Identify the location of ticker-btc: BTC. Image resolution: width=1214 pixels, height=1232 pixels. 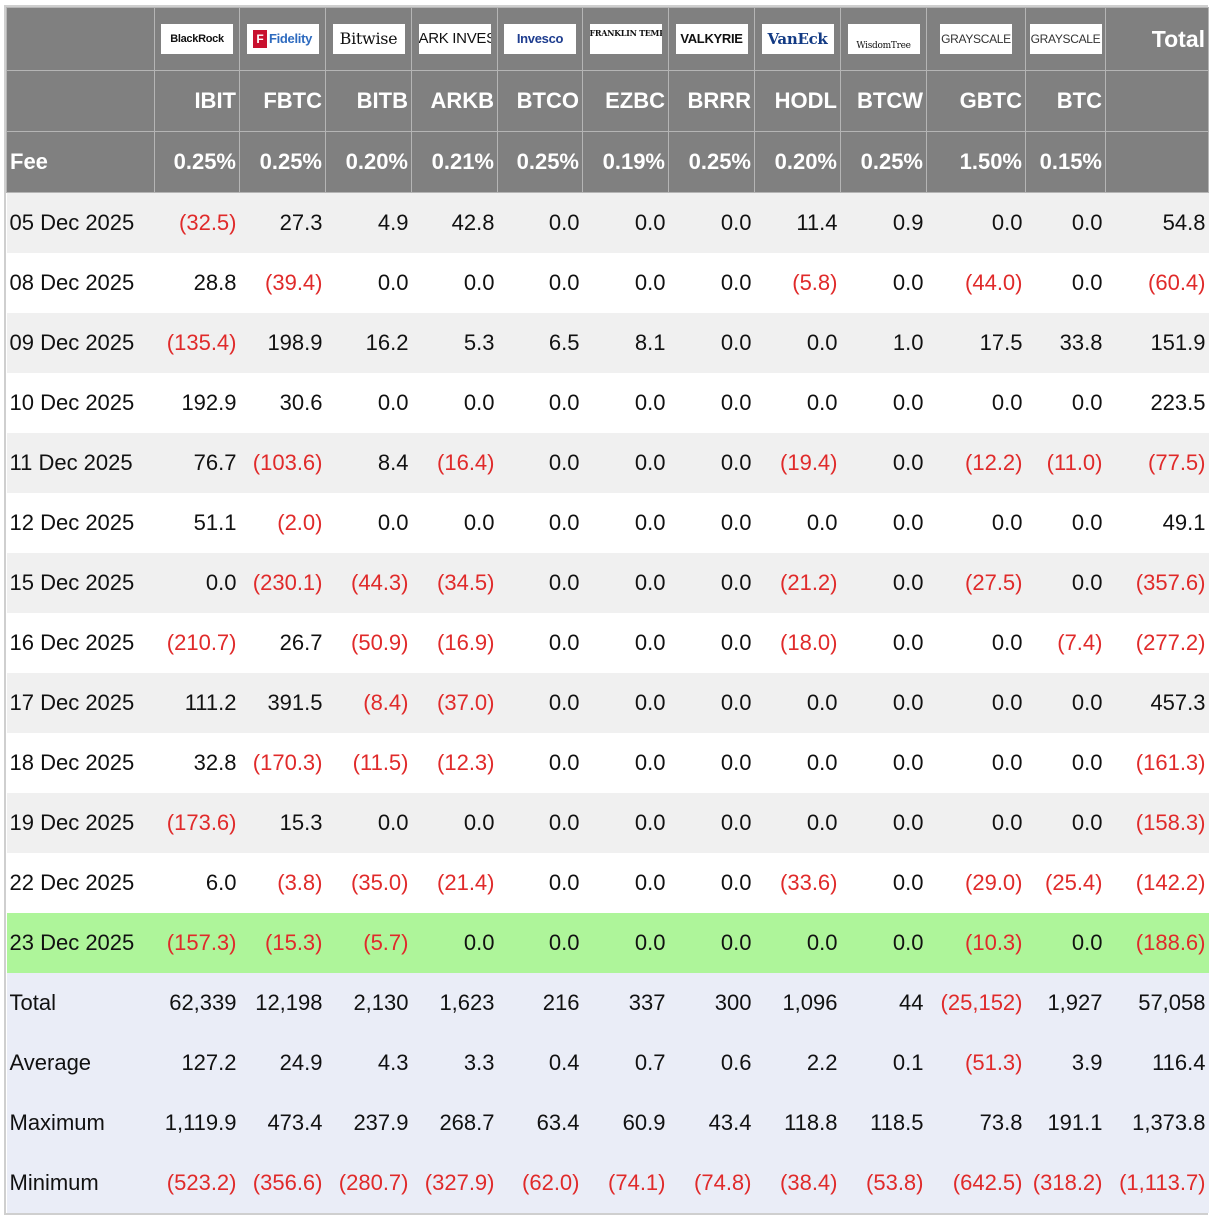
(1065, 101).